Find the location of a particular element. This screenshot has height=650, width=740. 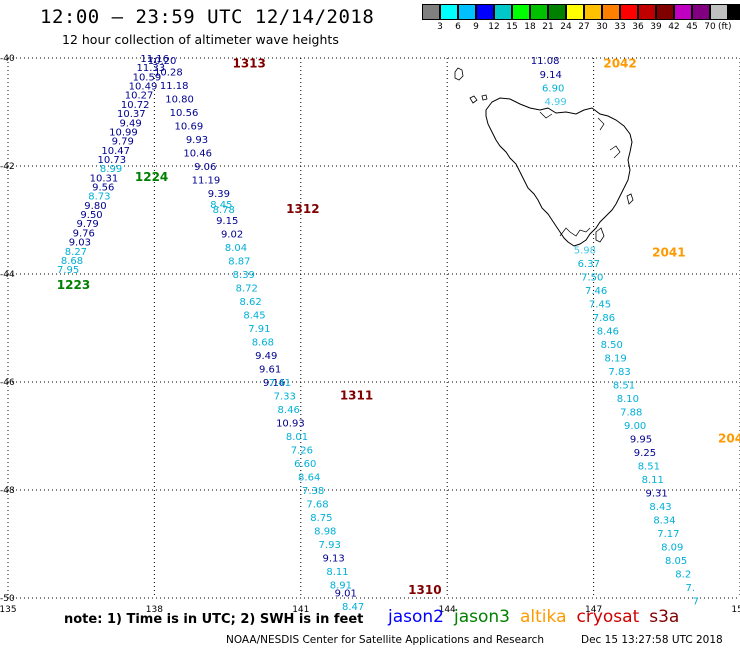

swh-value: 8.19 is located at coordinates (616, 359).